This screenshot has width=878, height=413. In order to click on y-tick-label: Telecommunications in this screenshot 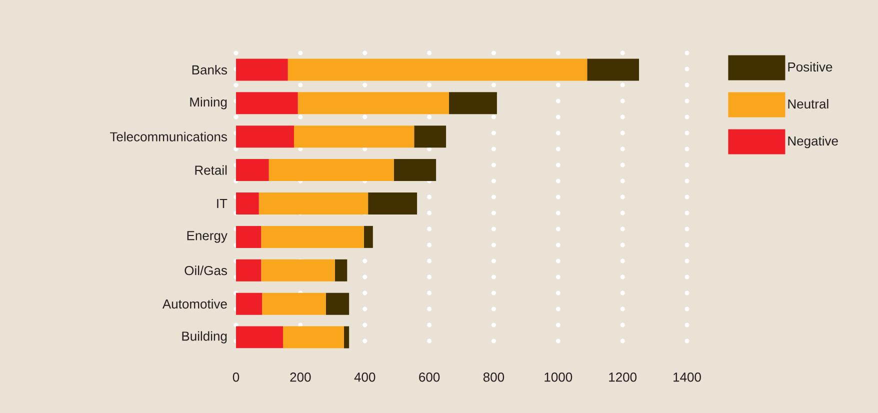, I will do `click(168, 137)`.